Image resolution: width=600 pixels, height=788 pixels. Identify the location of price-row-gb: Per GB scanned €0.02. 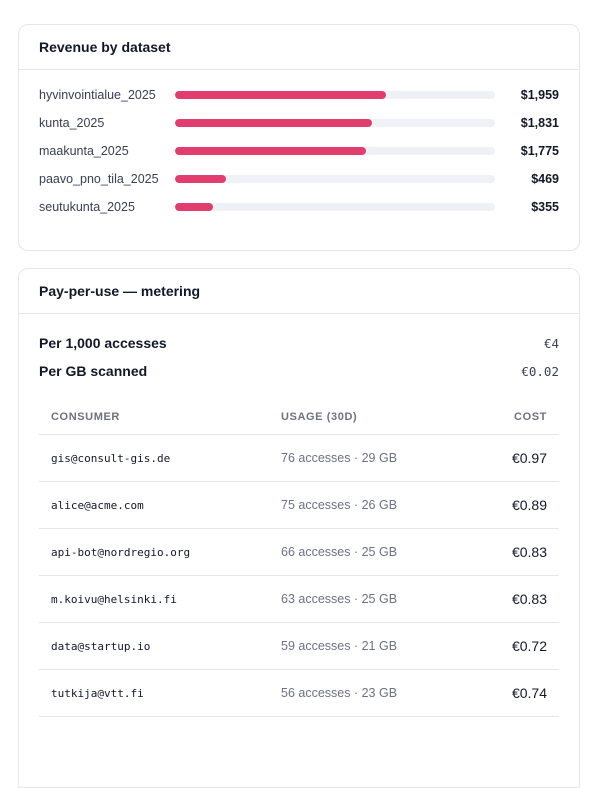
(299, 371).